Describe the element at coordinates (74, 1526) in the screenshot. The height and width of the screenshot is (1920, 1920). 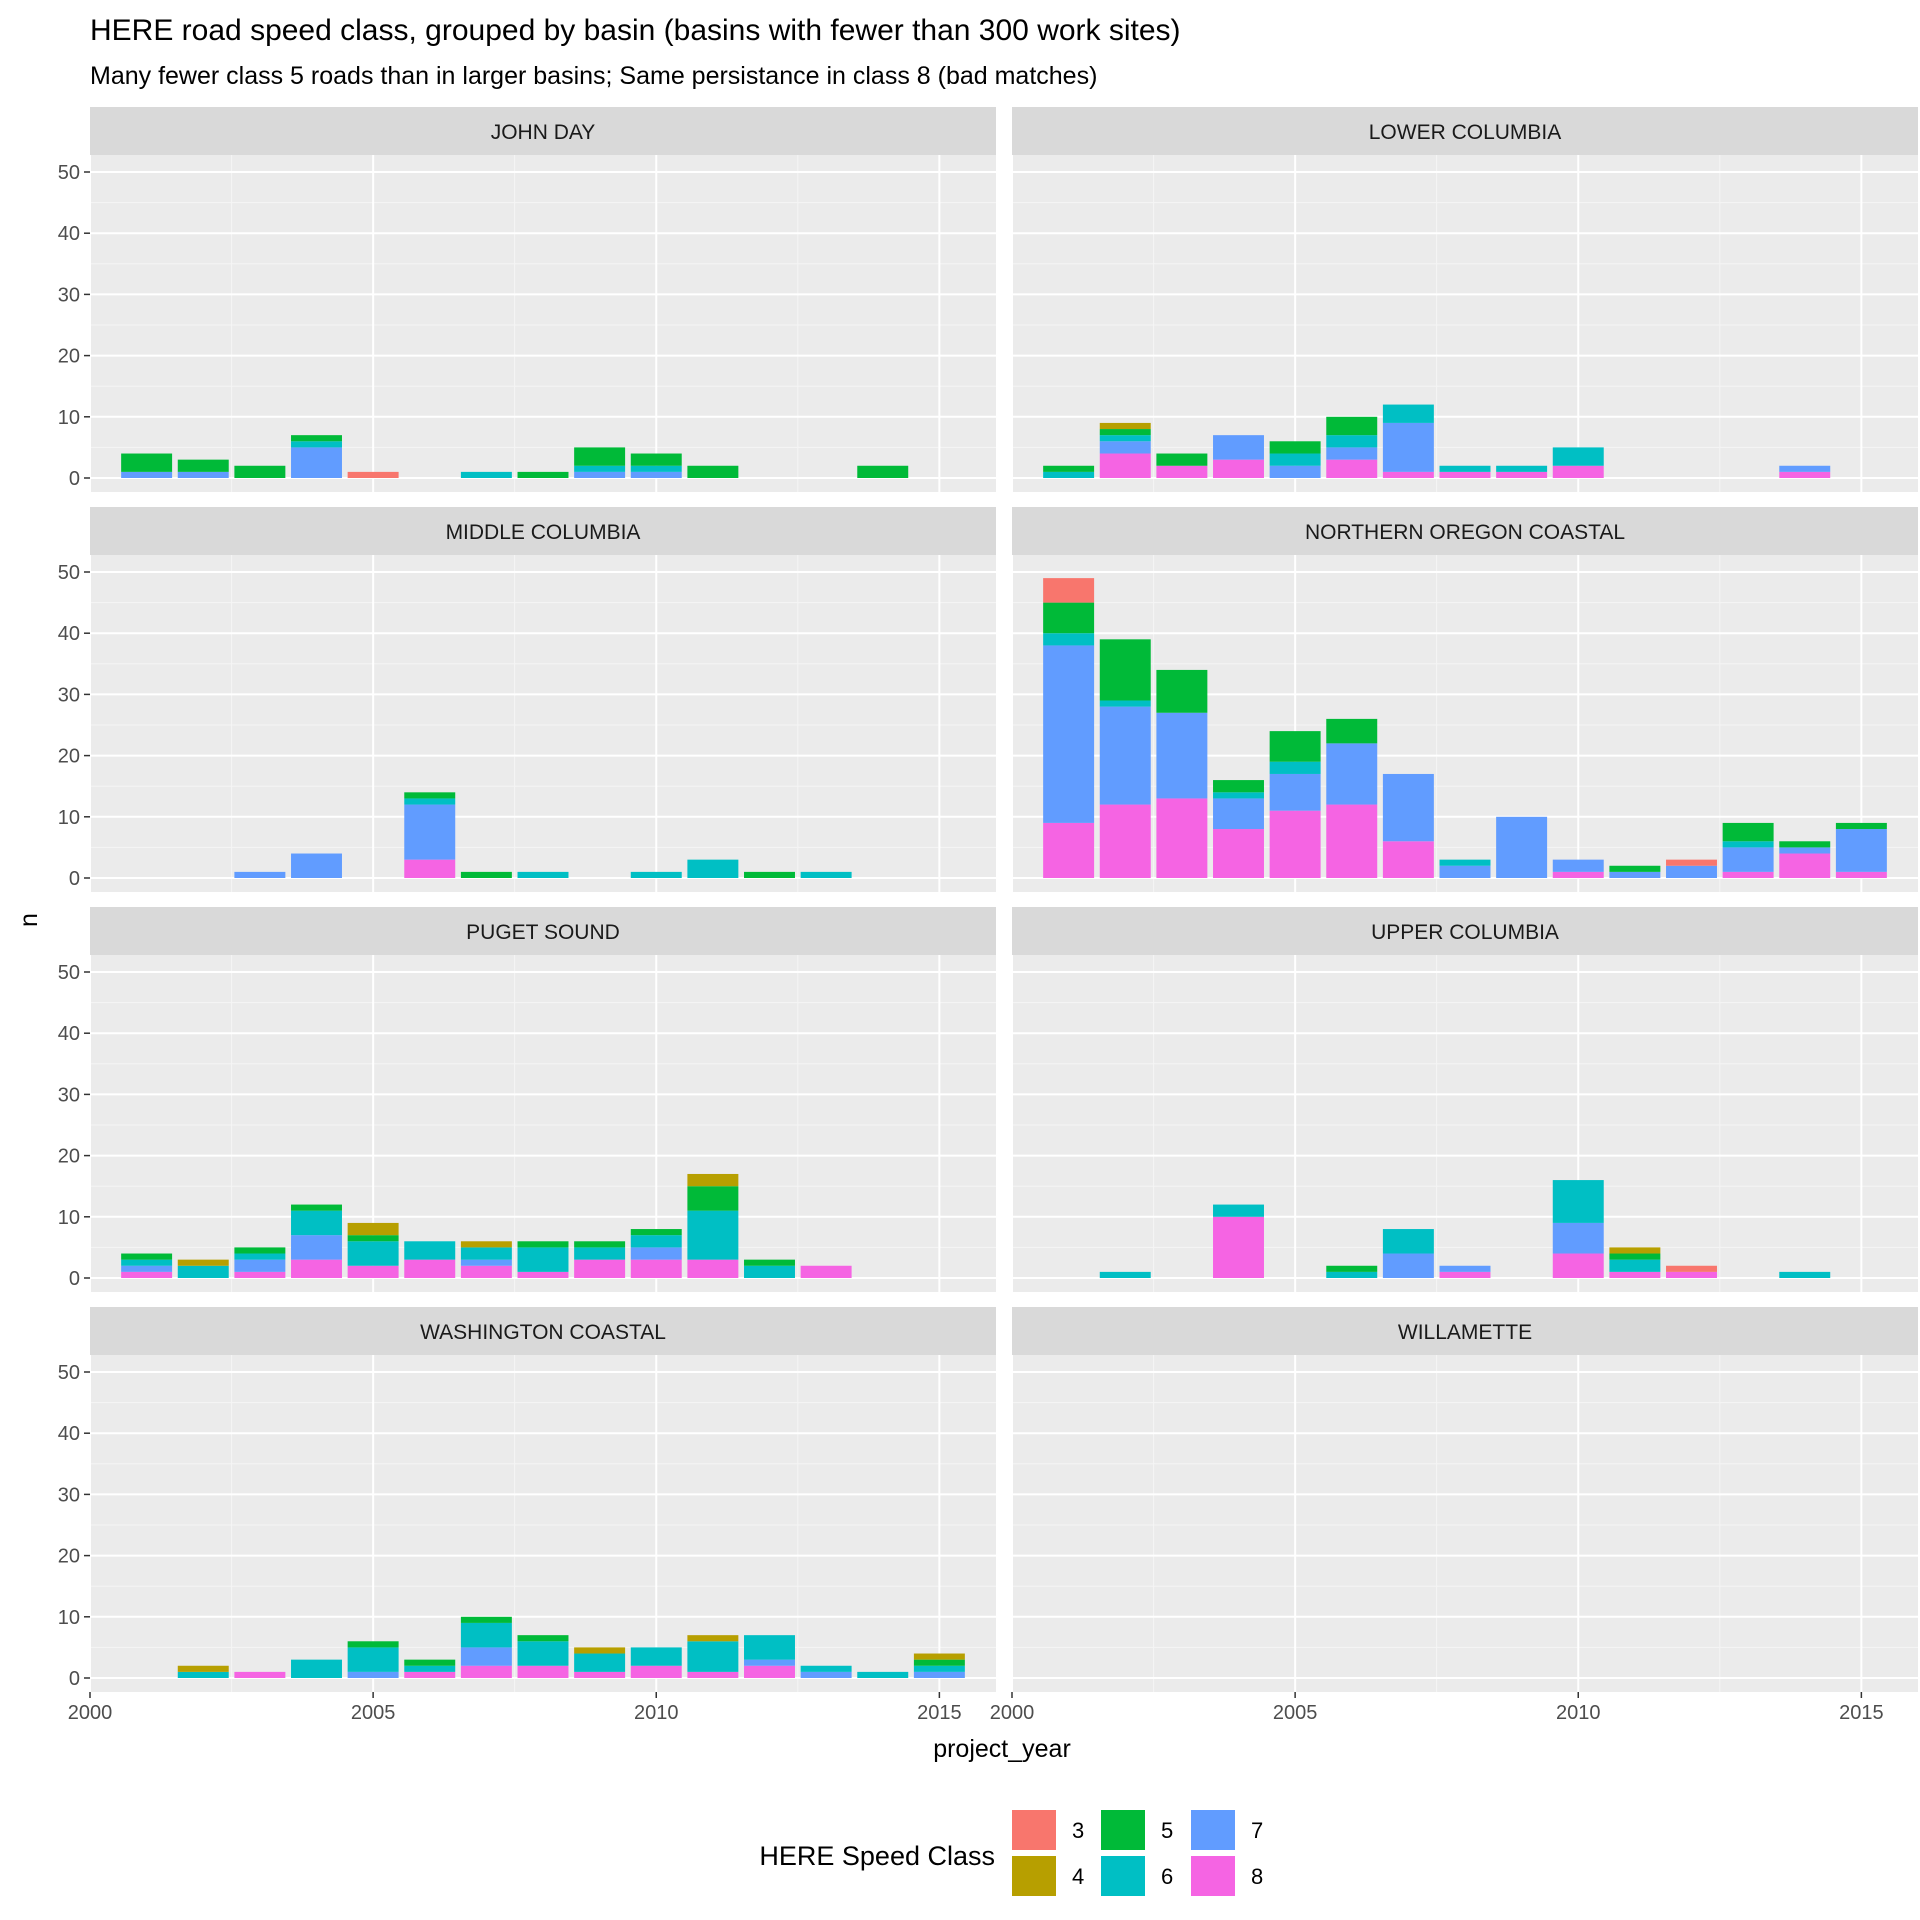
I see `y-axis: 0 10 20 30 40 50` at that location.